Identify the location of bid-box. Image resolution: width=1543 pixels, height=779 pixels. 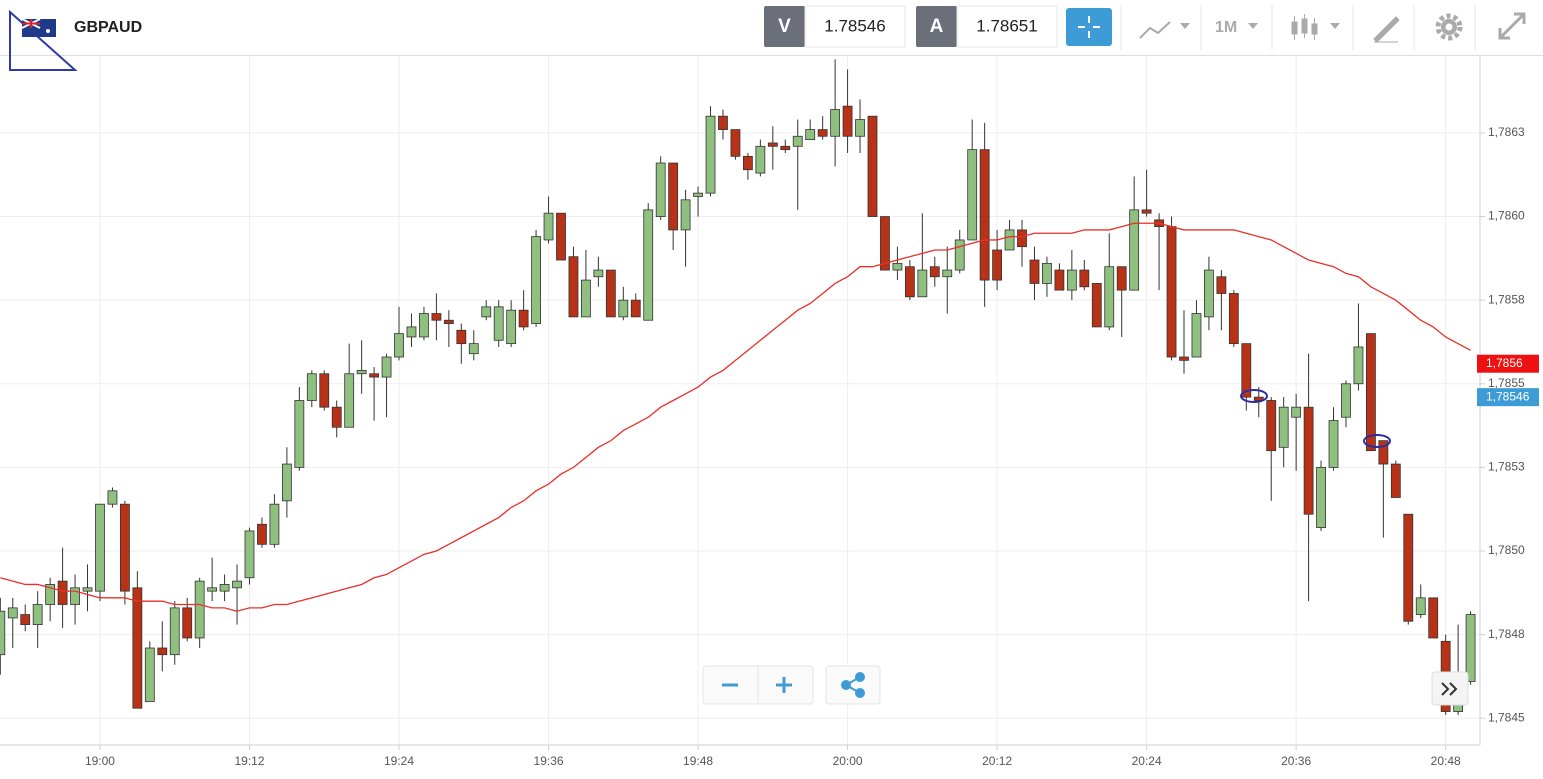
(855, 26).